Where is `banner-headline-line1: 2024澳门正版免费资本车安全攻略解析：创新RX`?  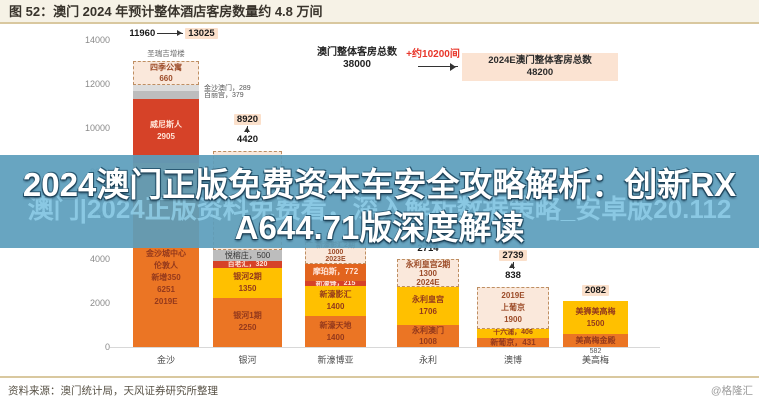 banner-headline-line1: 2024澳门正版免费资本车安全攻略解析：创新RX is located at coordinates (379, 184).